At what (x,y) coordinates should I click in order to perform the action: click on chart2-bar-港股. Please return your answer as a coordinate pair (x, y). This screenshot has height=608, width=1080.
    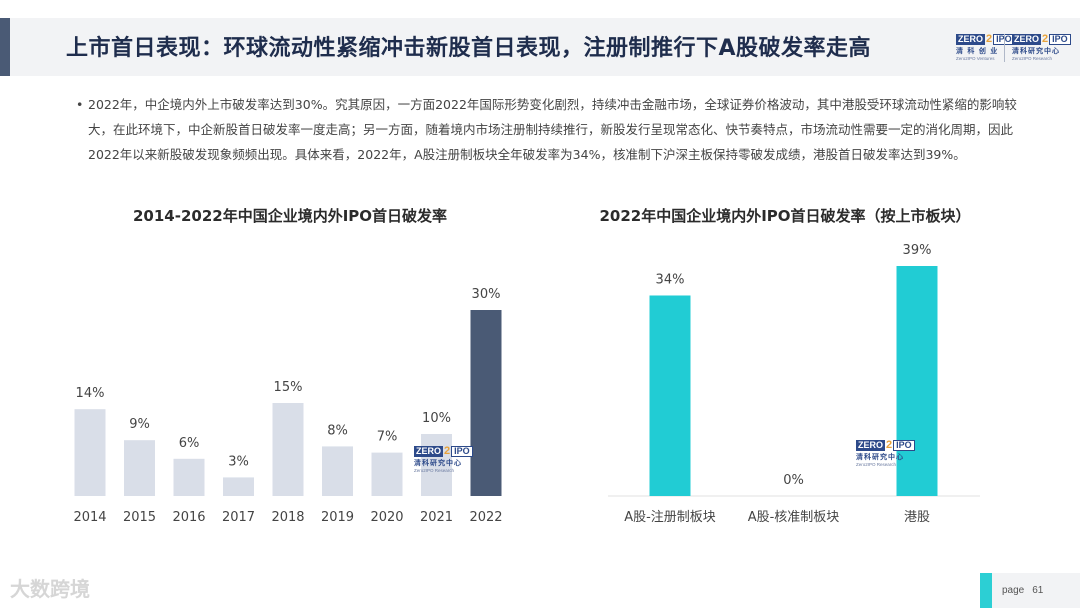
    Looking at the image, I should click on (917, 381).